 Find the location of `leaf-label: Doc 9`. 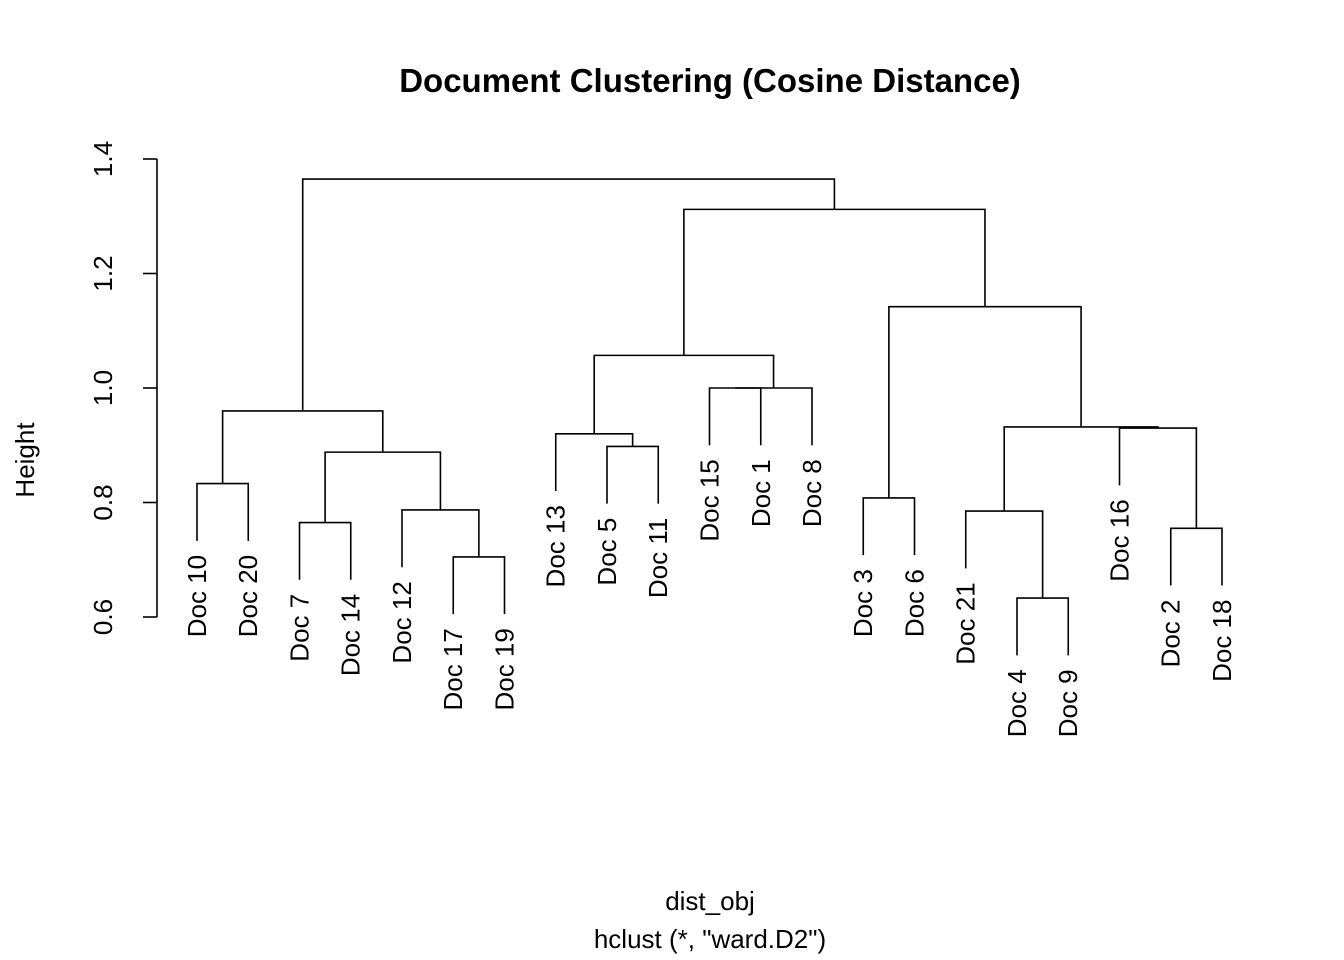

leaf-label: Doc 9 is located at coordinates (1068, 703).